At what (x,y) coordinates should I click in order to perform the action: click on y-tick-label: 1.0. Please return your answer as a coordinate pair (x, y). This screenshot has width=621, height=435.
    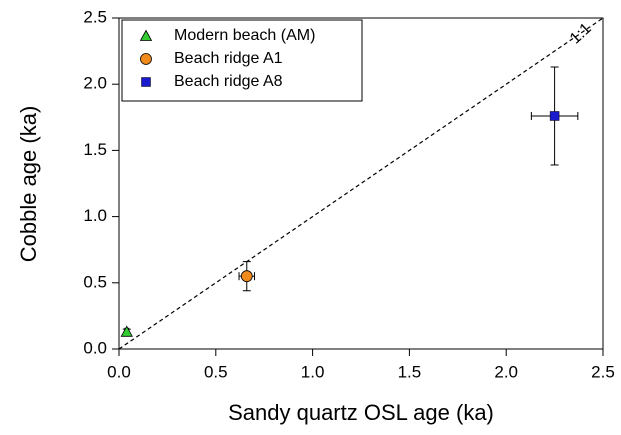
    Looking at the image, I should click on (95, 215).